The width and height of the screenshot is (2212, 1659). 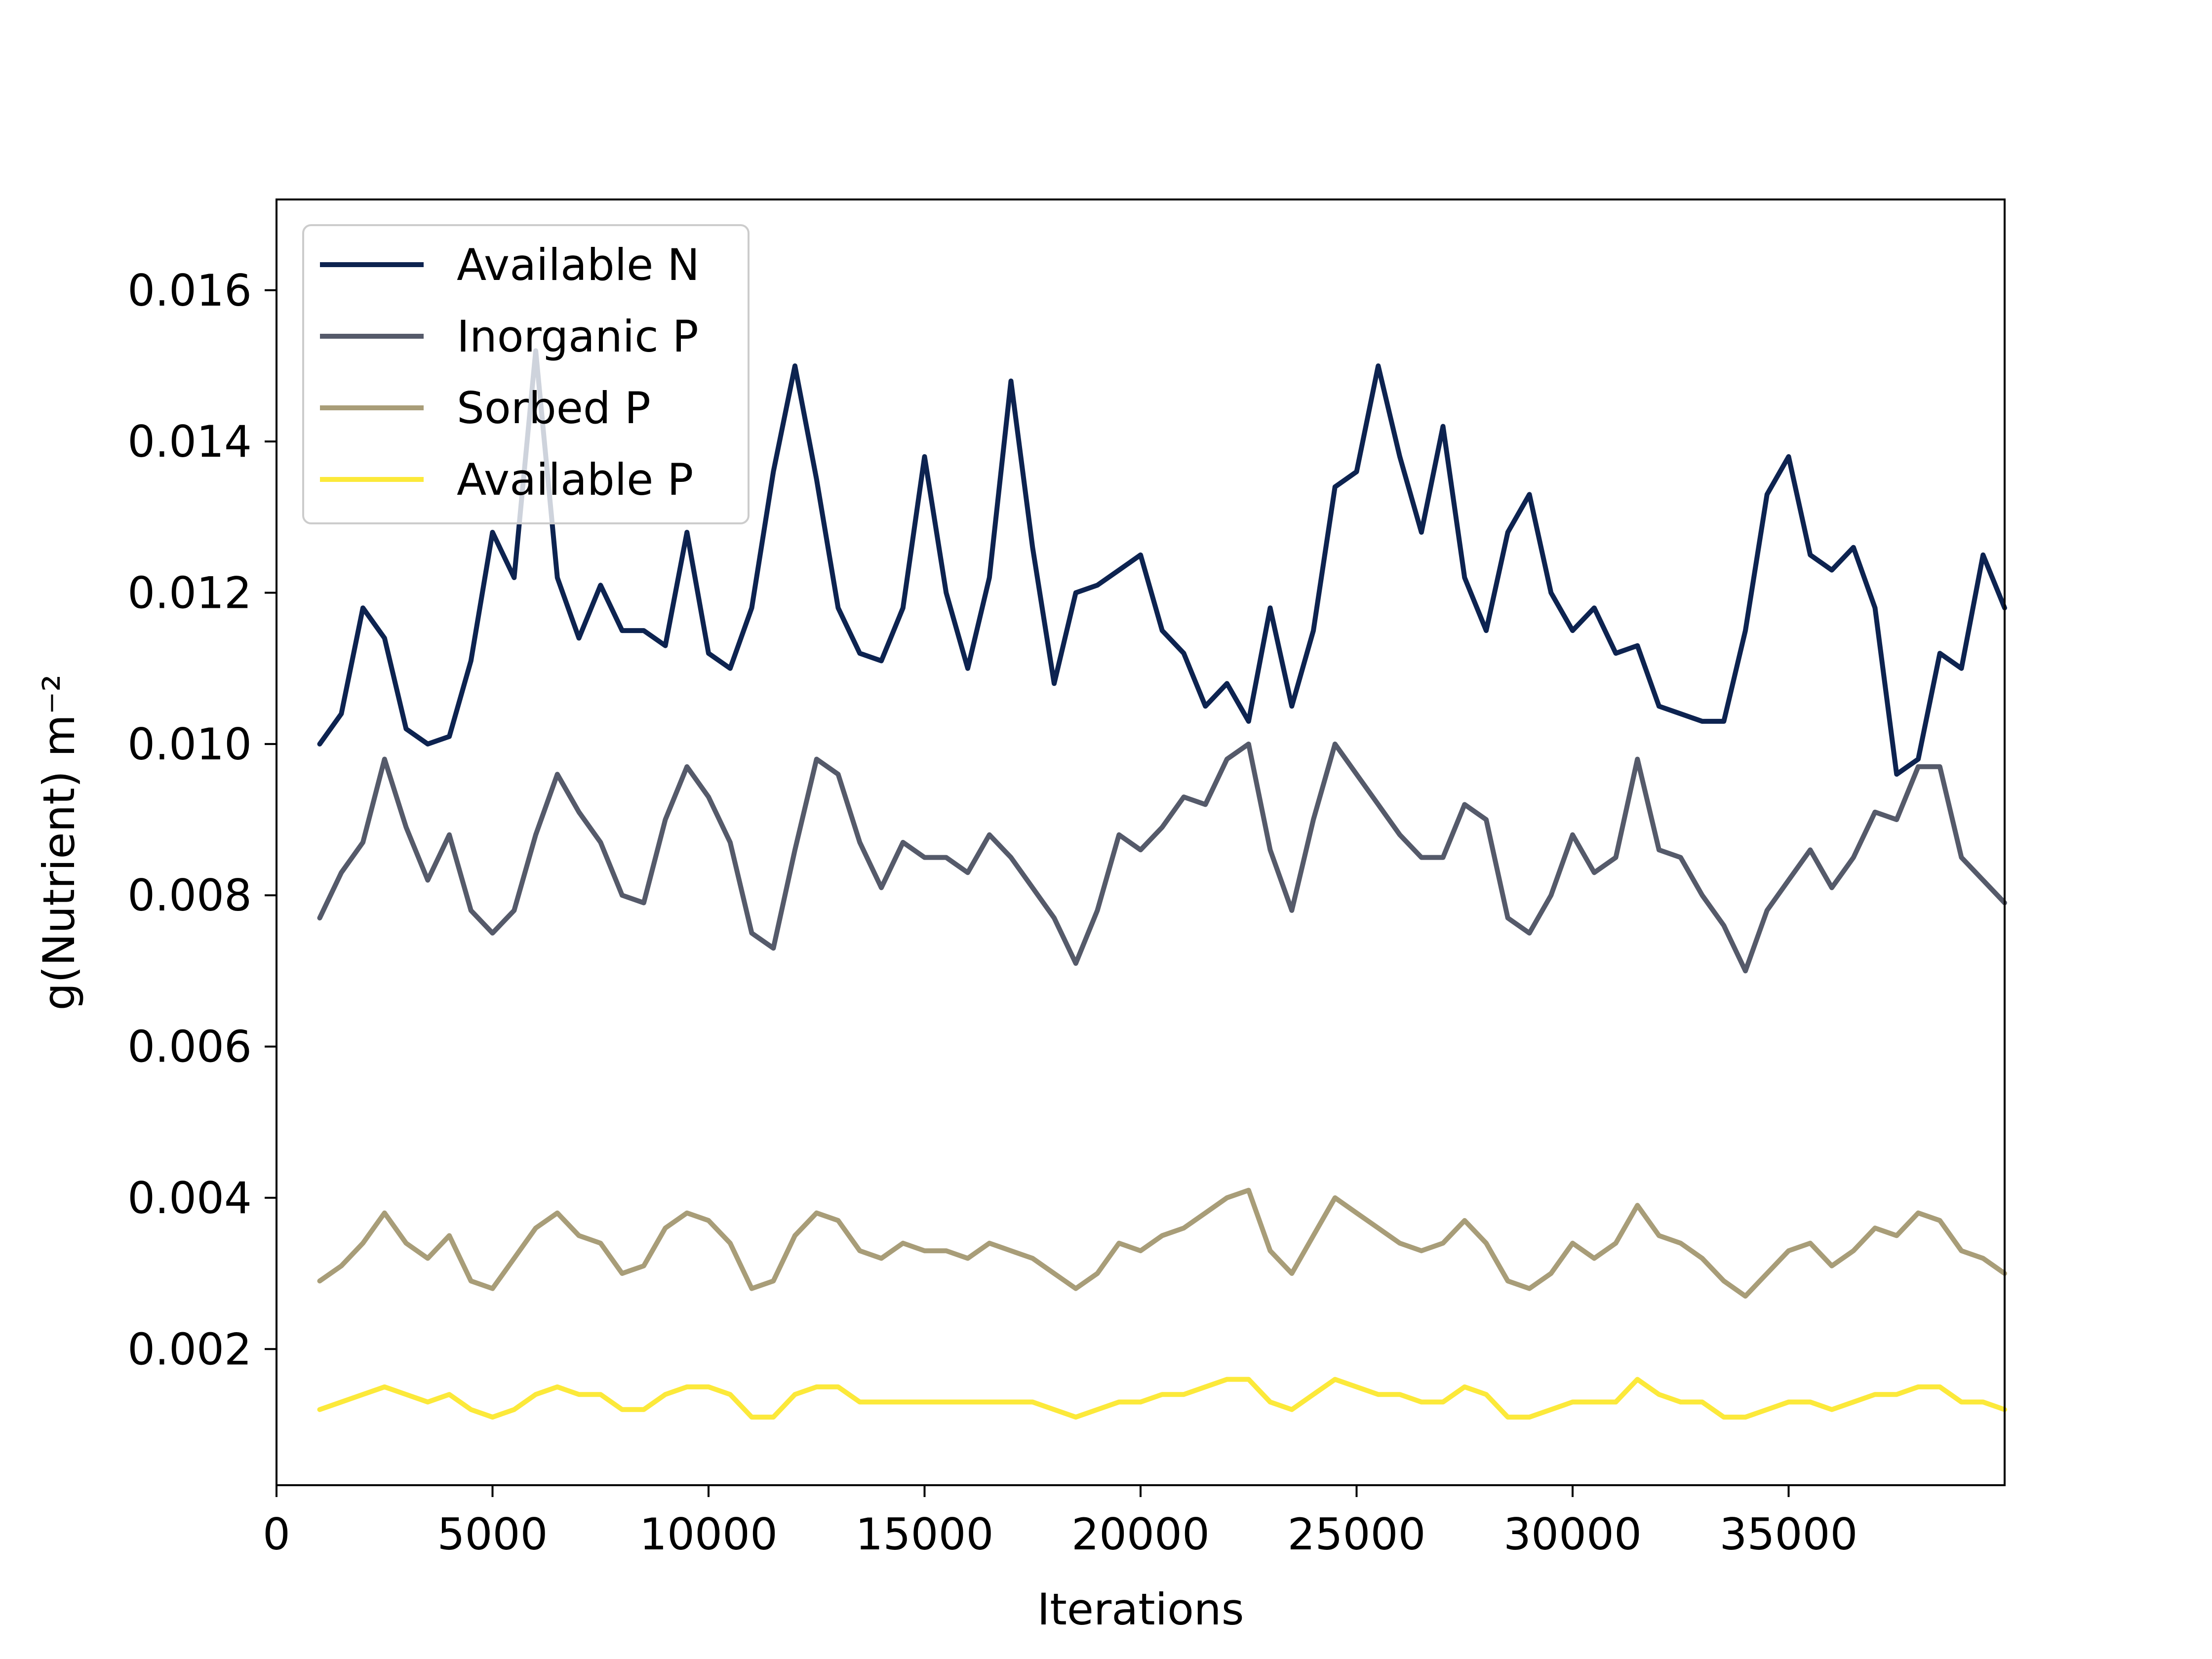 I want to click on series-line-inorganic-p, so click(x=1162, y=858).